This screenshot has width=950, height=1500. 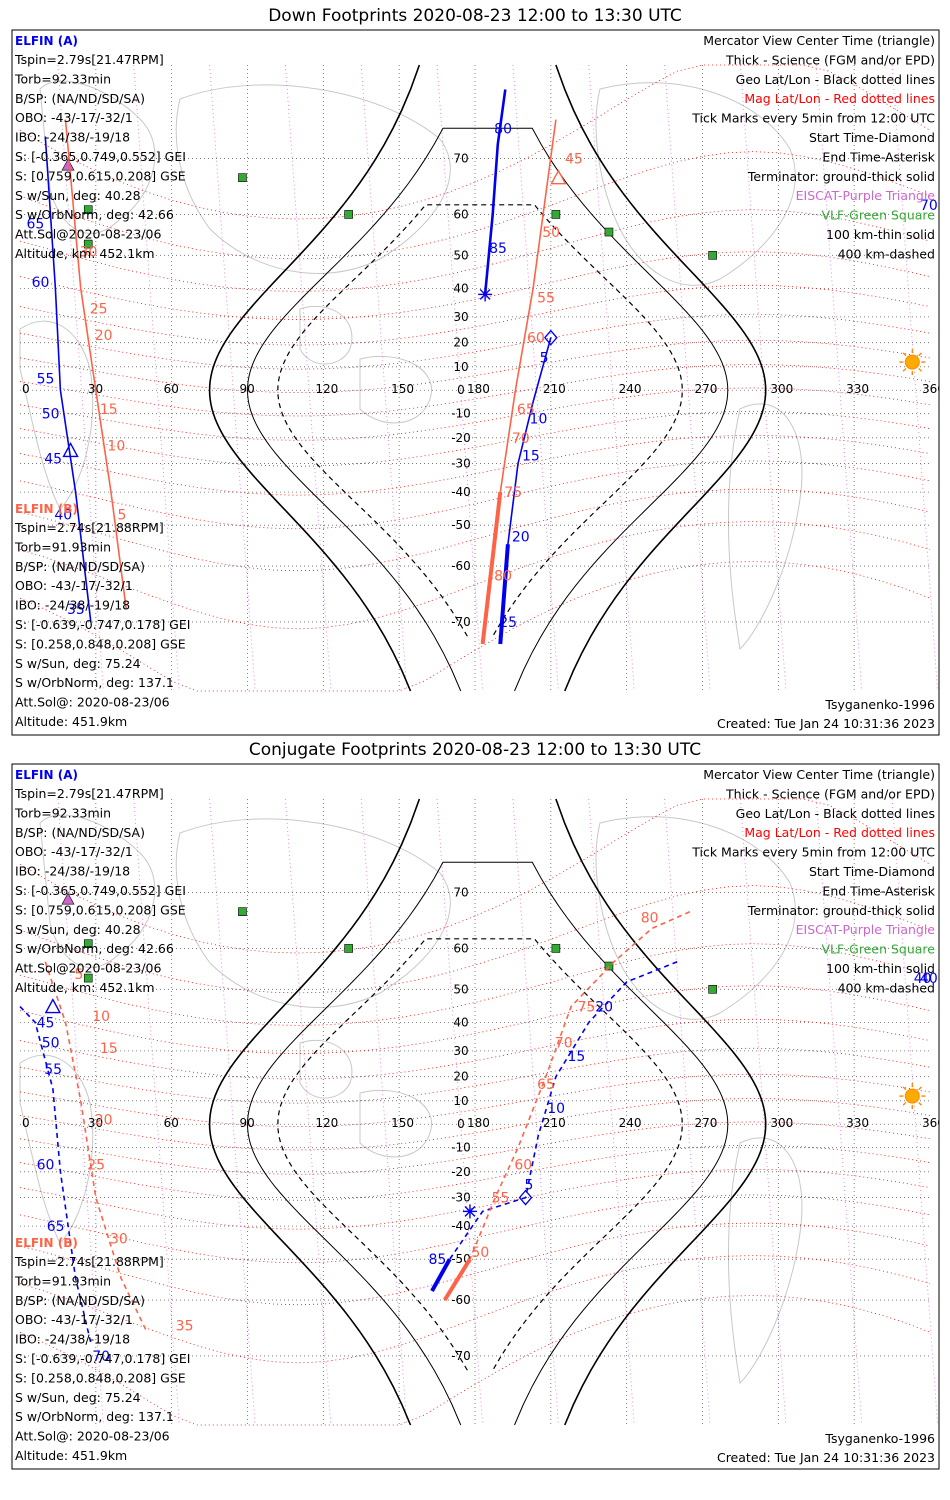 What do you see at coordinates (171, 389) in the screenshot?
I see `x-tick-label: 60` at bounding box center [171, 389].